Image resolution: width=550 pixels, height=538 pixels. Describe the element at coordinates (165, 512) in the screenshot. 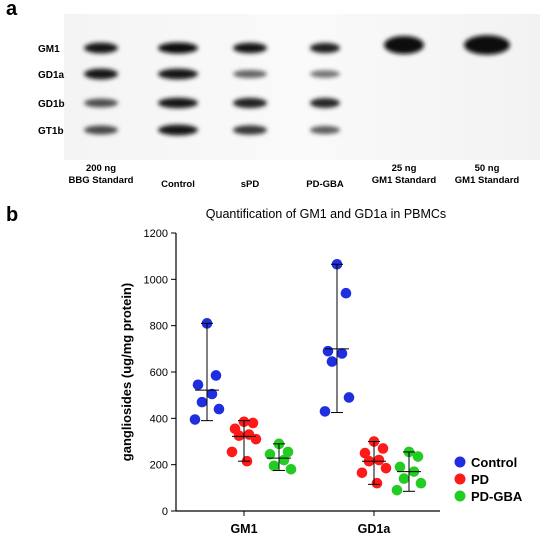

I see `y-tick-label: 0` at that location.